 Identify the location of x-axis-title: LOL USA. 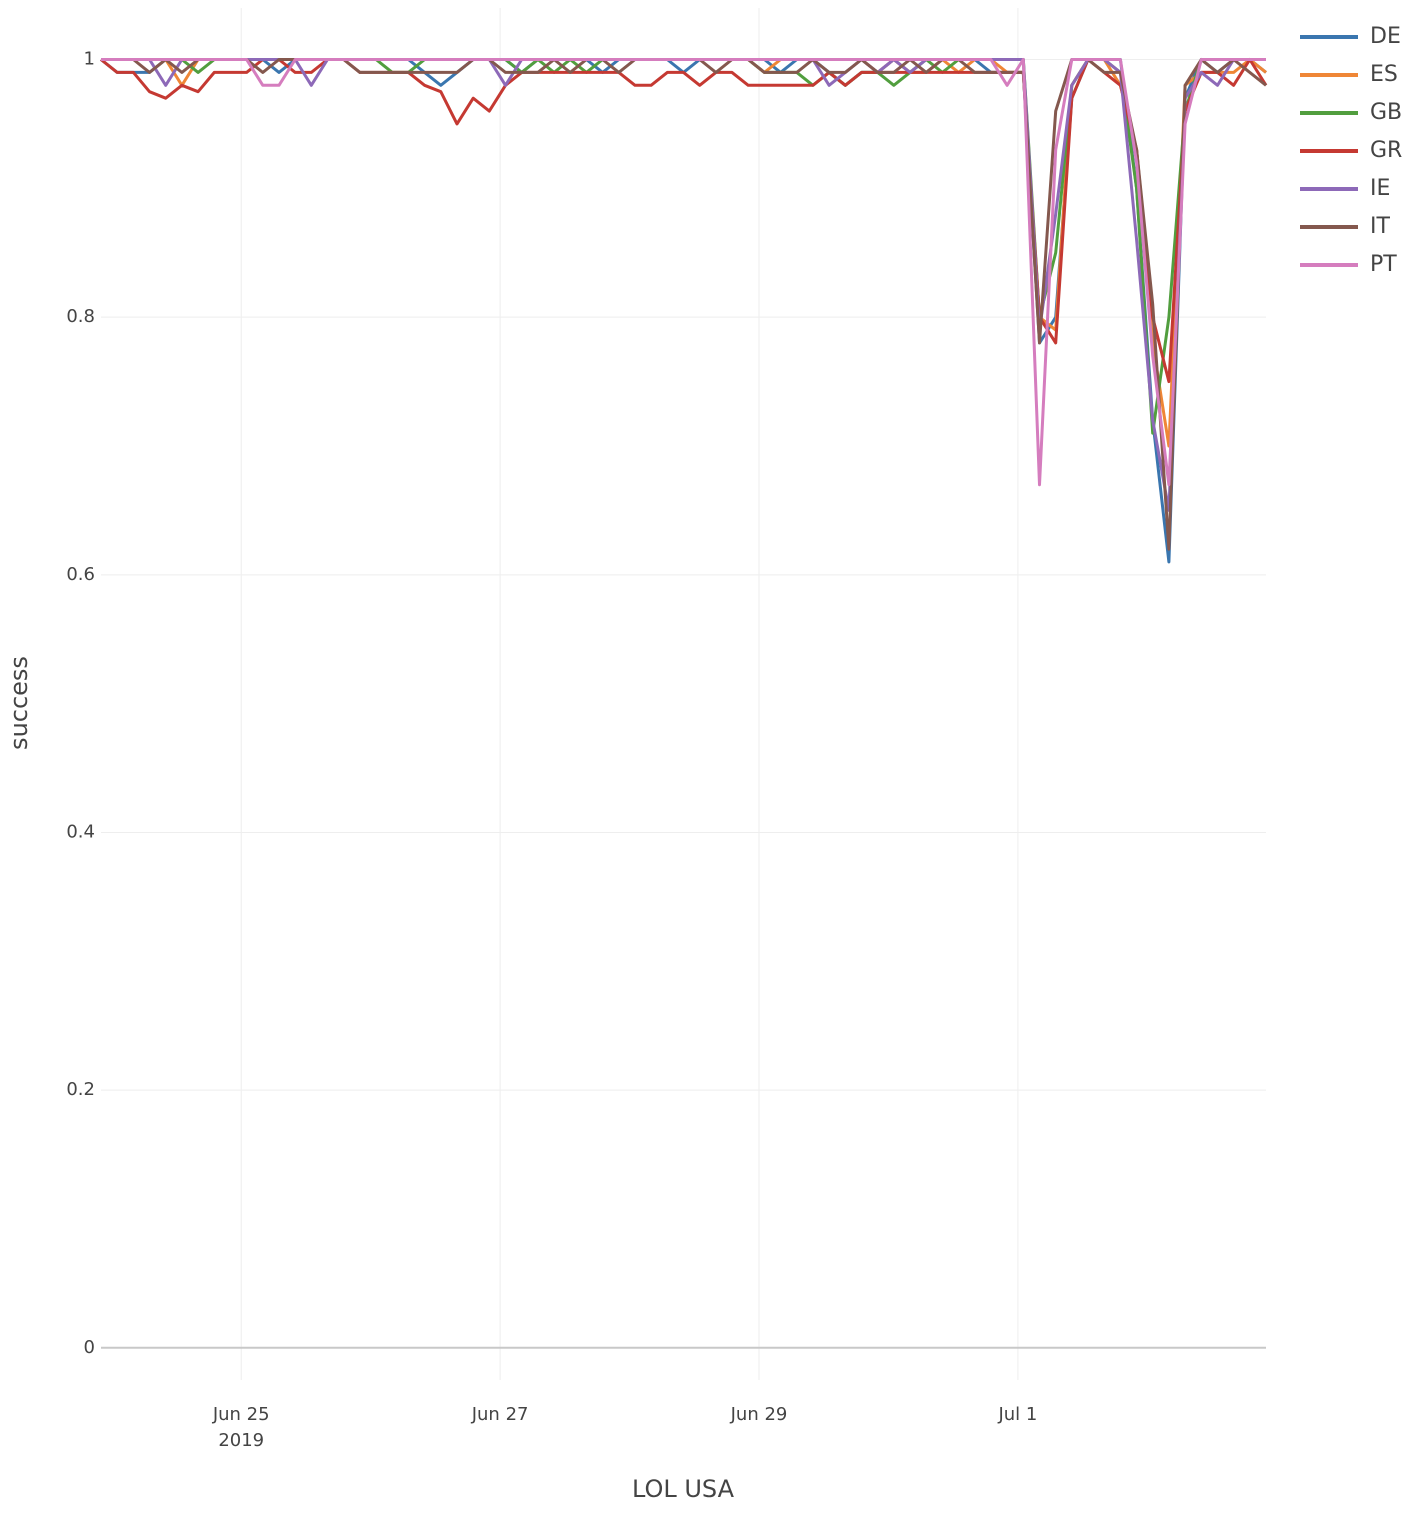
(683, 1489).